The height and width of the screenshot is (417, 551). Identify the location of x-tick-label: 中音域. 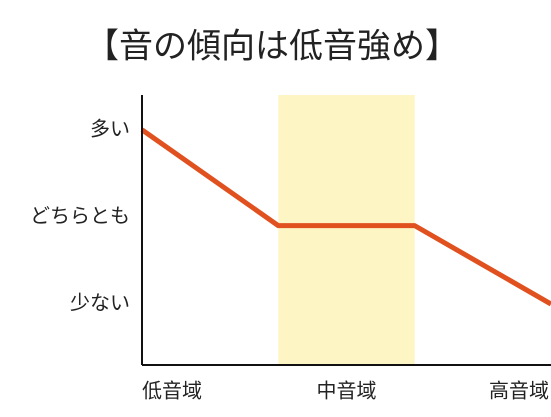
(347, 391).